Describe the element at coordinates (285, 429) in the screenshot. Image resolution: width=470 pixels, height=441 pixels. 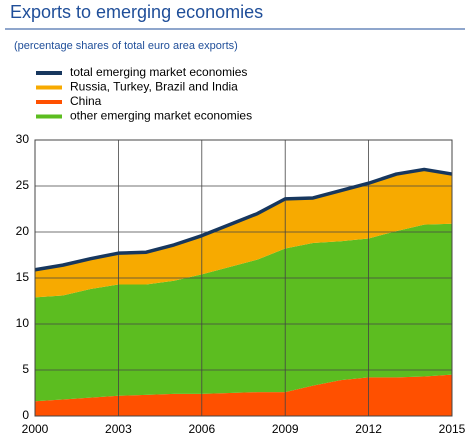
I see `x-tick-label: 2009` at that location.